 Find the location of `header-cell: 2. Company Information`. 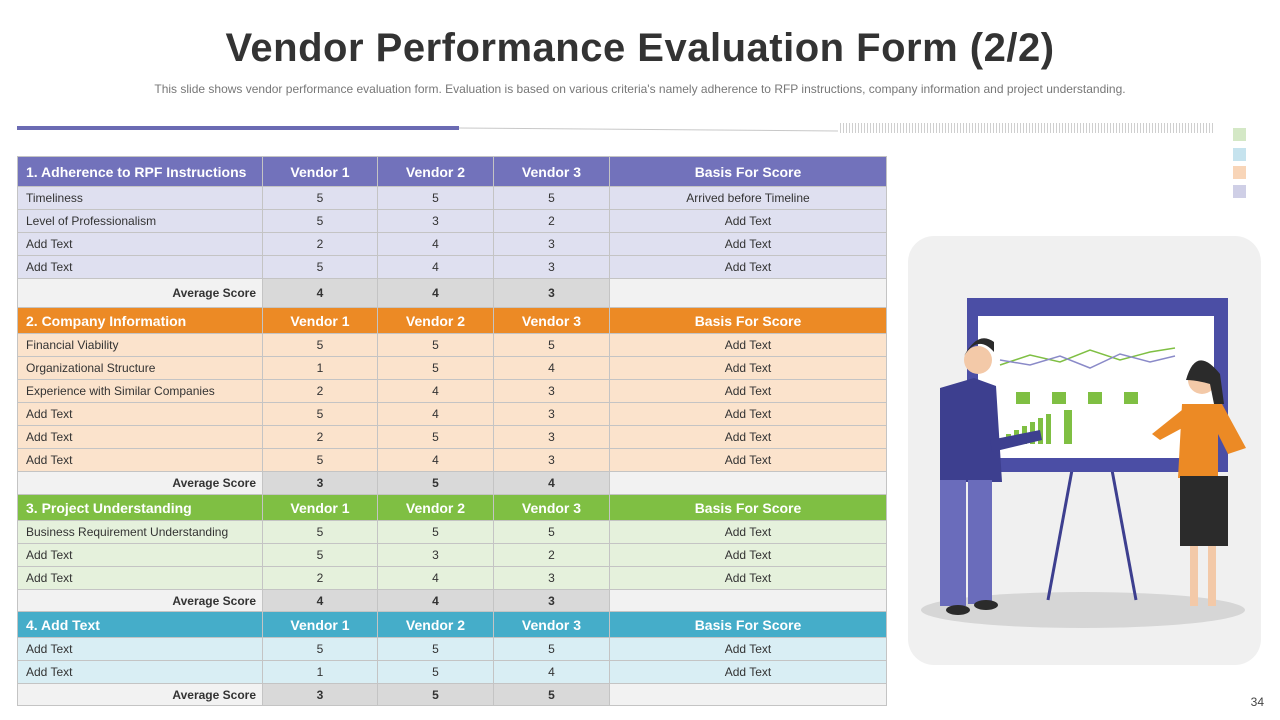

header-cell: 2. Company Information is located at coordinates (140, 320).